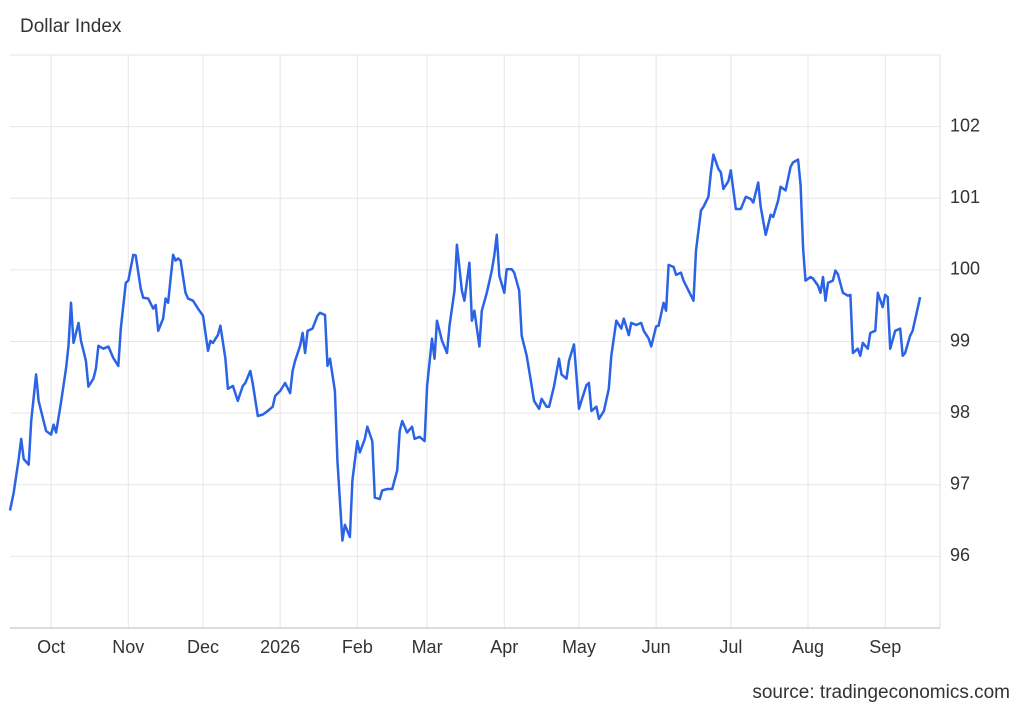  Describe the element at coordinates (71, 26) in the screenshot. I see `chart-title: Dollar Index` at that location.